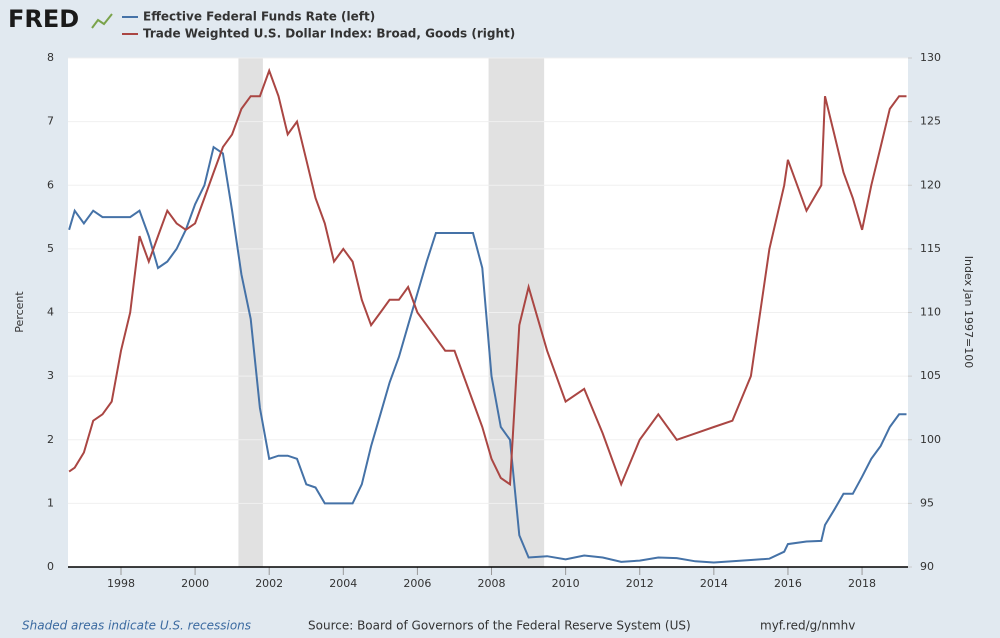 Image resolution: width=1000 pixels, height=638 pixels. What do you see at coordinates (121, 583) in the screenshot?
I see `x-tick-label: 1998` at bounding box center [121, 583].